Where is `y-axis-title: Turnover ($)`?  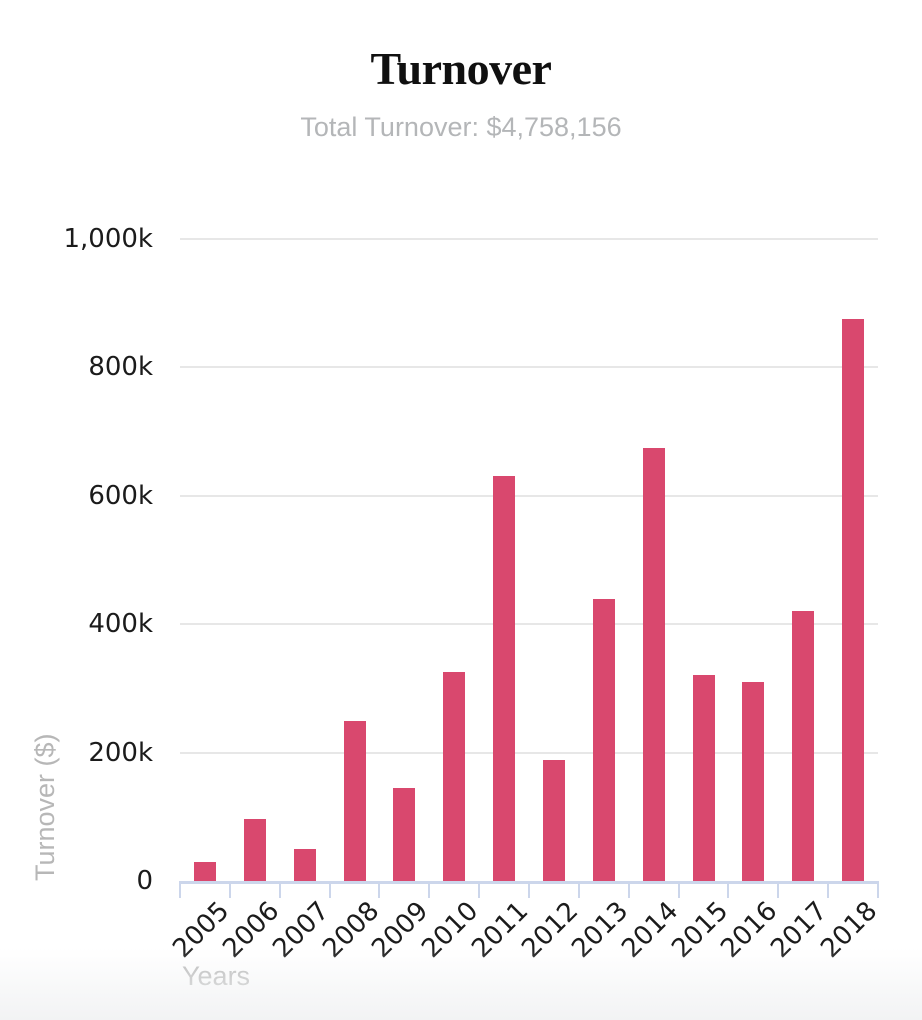 y-axis-title: Turnover ($) is located at coordinates (45, 807).